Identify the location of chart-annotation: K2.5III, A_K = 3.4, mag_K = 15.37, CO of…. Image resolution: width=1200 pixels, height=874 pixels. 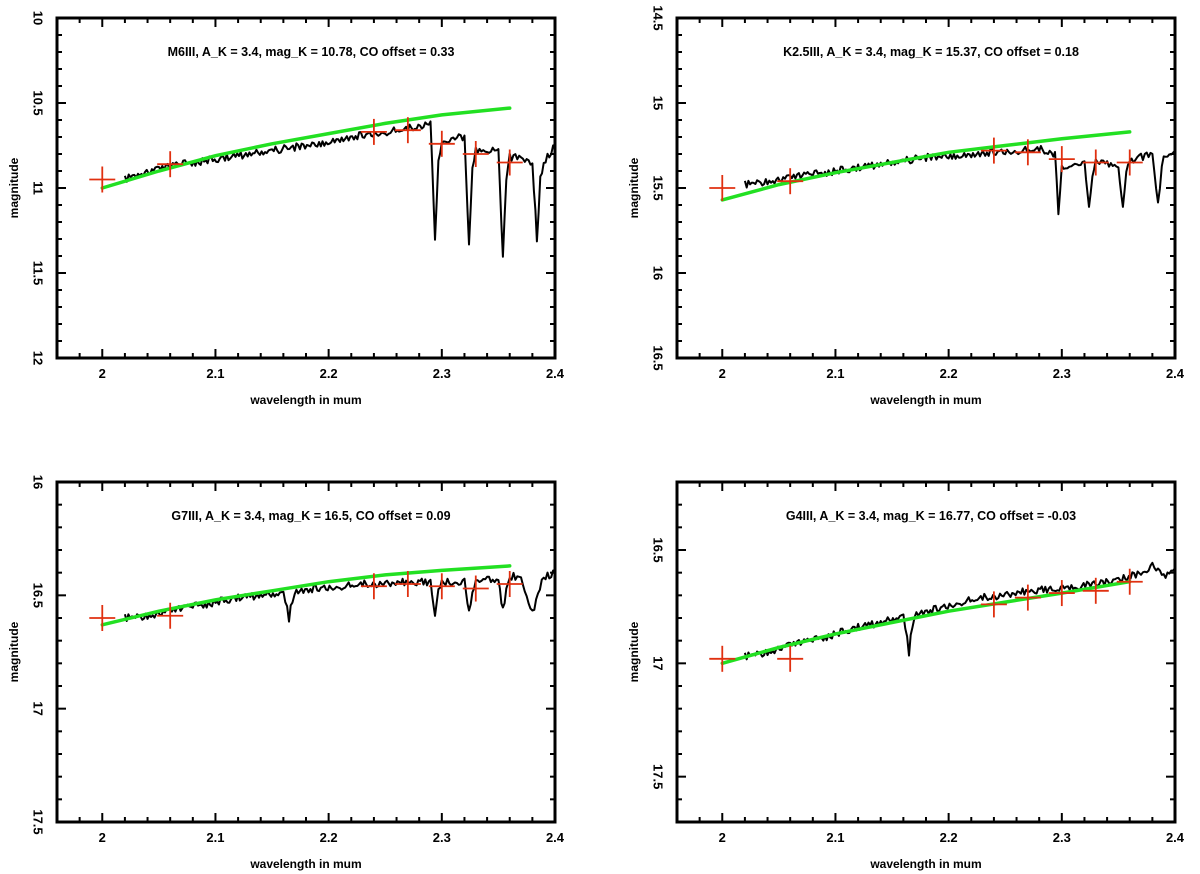
(931, 52).